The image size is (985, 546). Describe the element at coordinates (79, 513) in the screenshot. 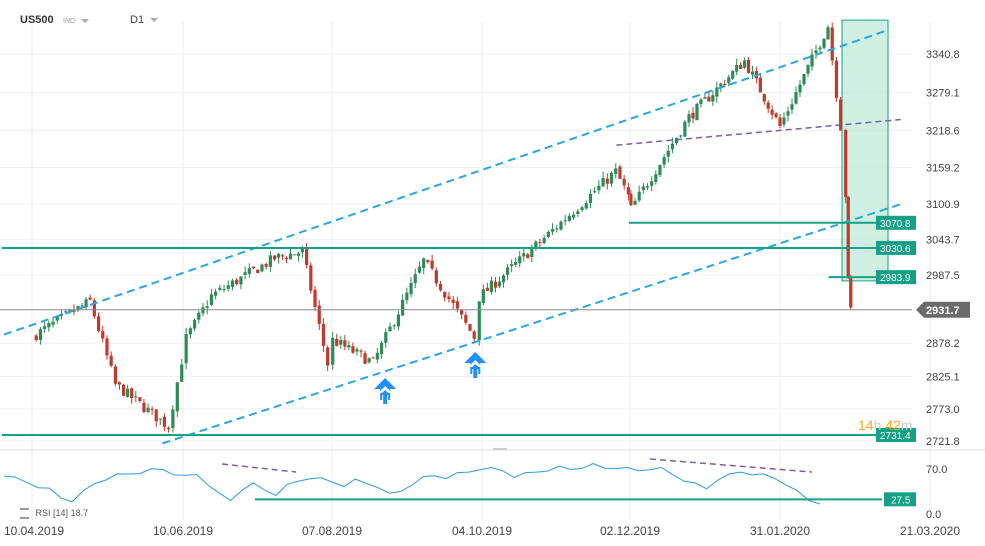

I see `rsi-value: 18.7` at that location.